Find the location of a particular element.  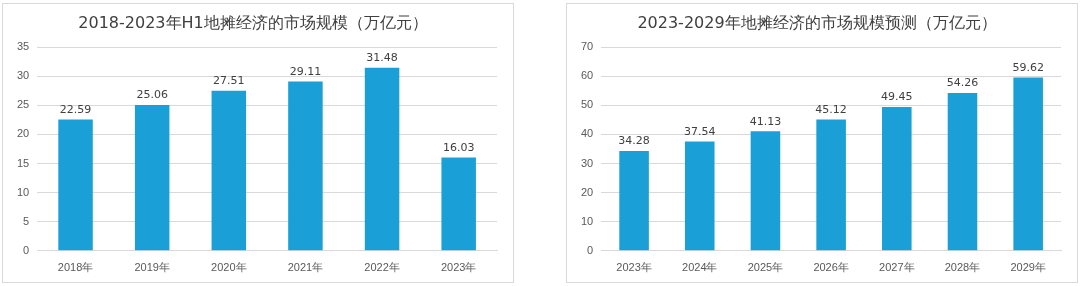

y-tick-label: 60 is located at coordinates (587, 75).